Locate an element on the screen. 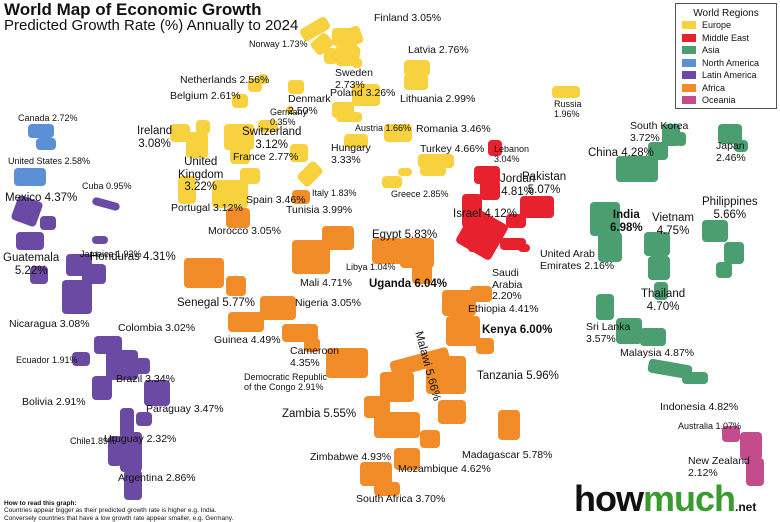  country-shape-mexico is located at coordinates (27, 211).